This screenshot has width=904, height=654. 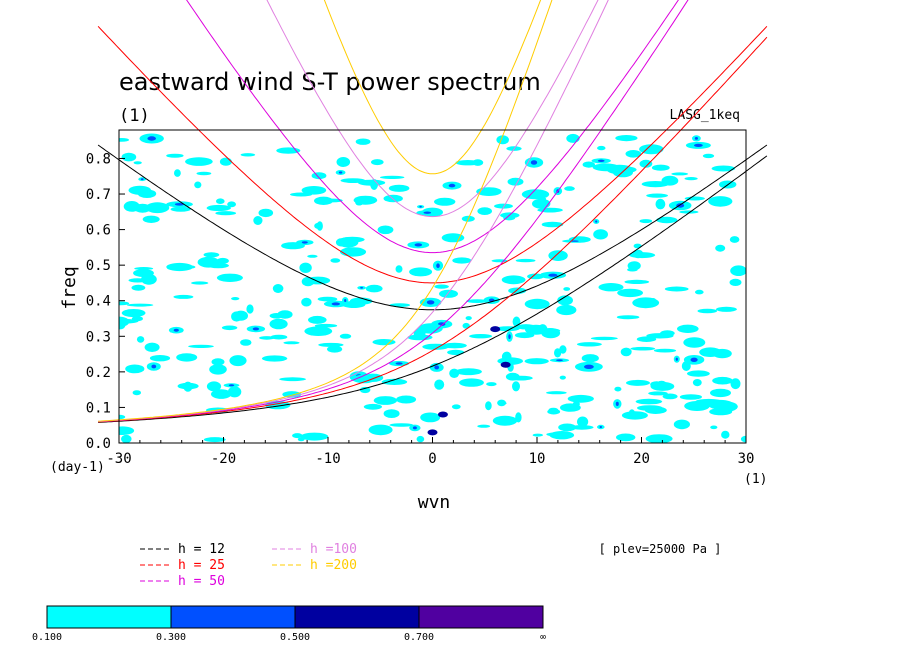 I want to click on y-tick-label: 0.3, so click(x=98, y=337).